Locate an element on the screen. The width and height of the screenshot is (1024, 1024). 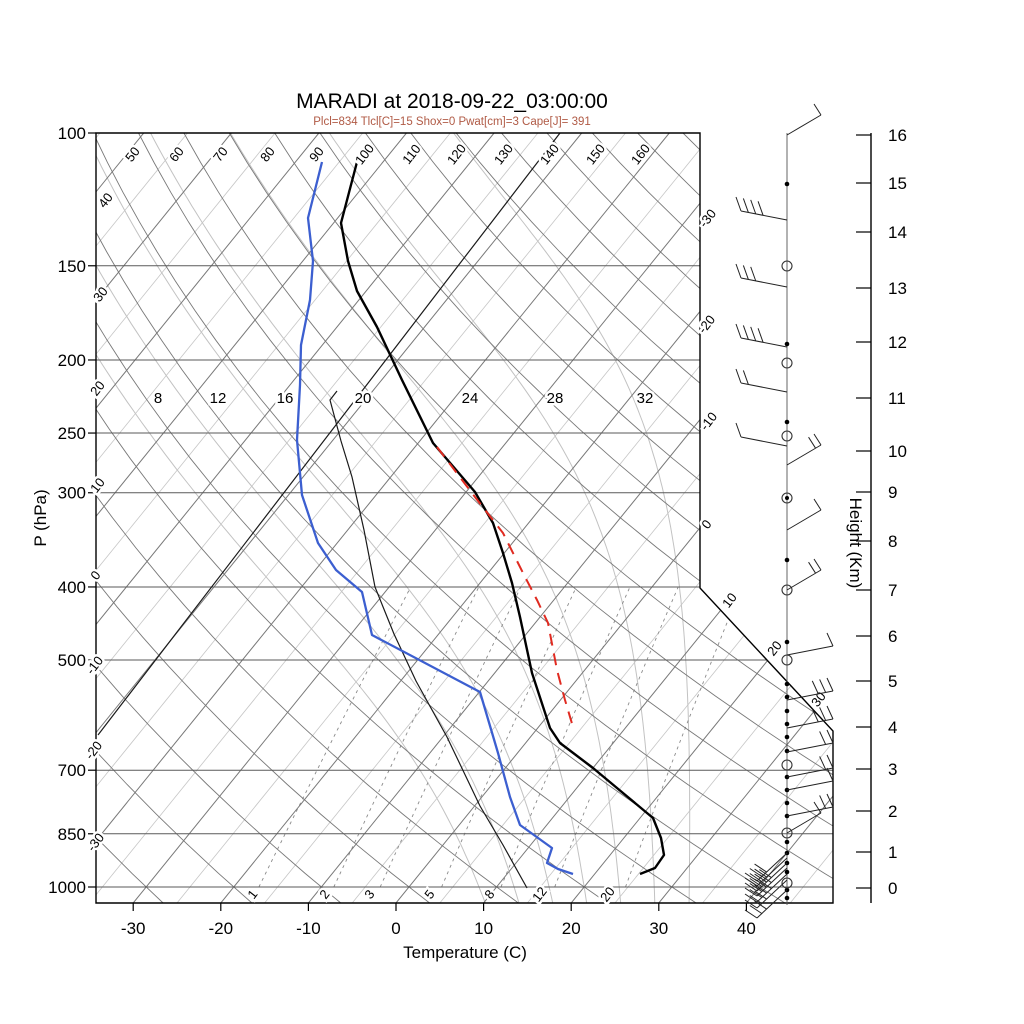
height-tick-label: 10 is located at coordinates (897, 451).